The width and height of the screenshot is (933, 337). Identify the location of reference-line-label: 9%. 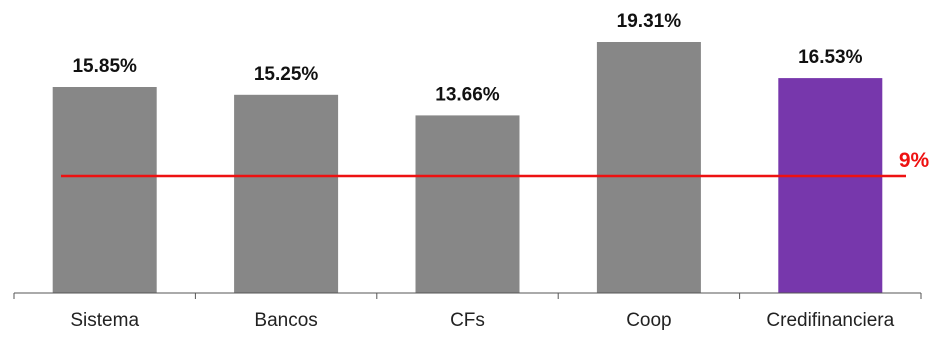
(914, 160).